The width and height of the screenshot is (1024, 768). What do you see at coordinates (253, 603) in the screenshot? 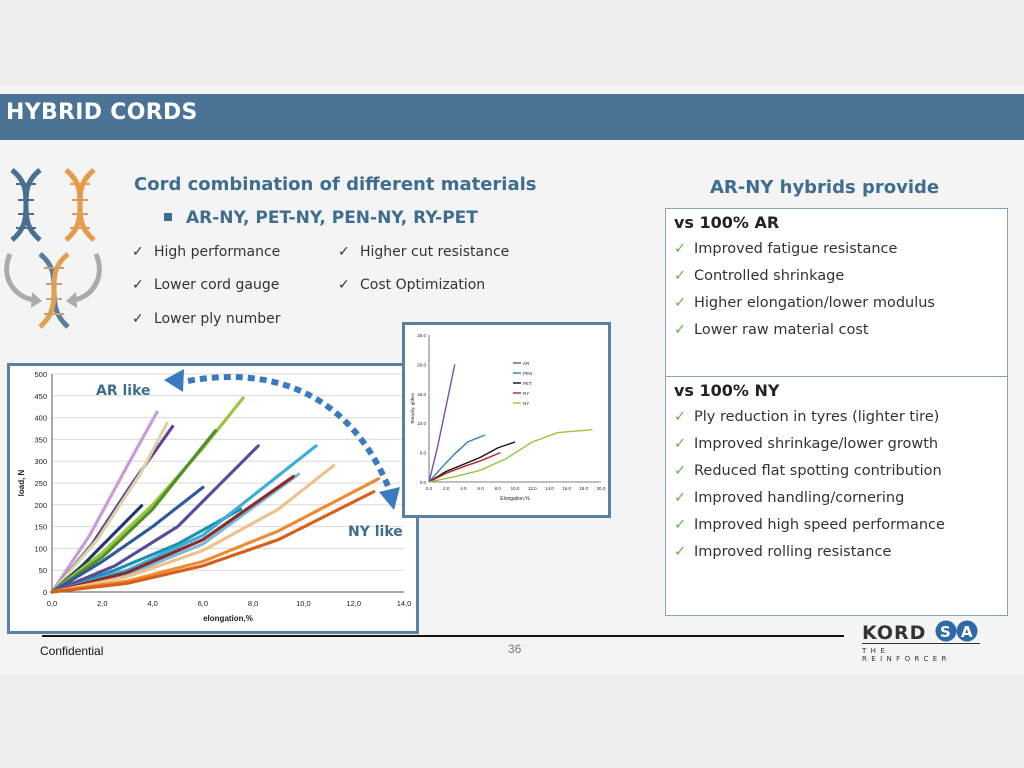
I see `x-tick-label: 8,0` at bounding box center [253, 603].